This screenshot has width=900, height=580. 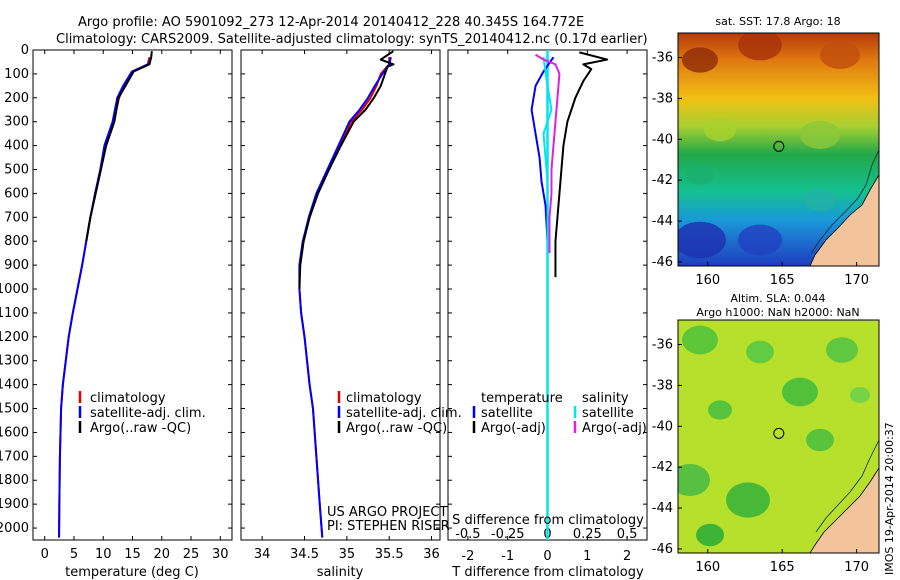 I want to click on lat-tick-label: -42, so click(x=662, y=467).